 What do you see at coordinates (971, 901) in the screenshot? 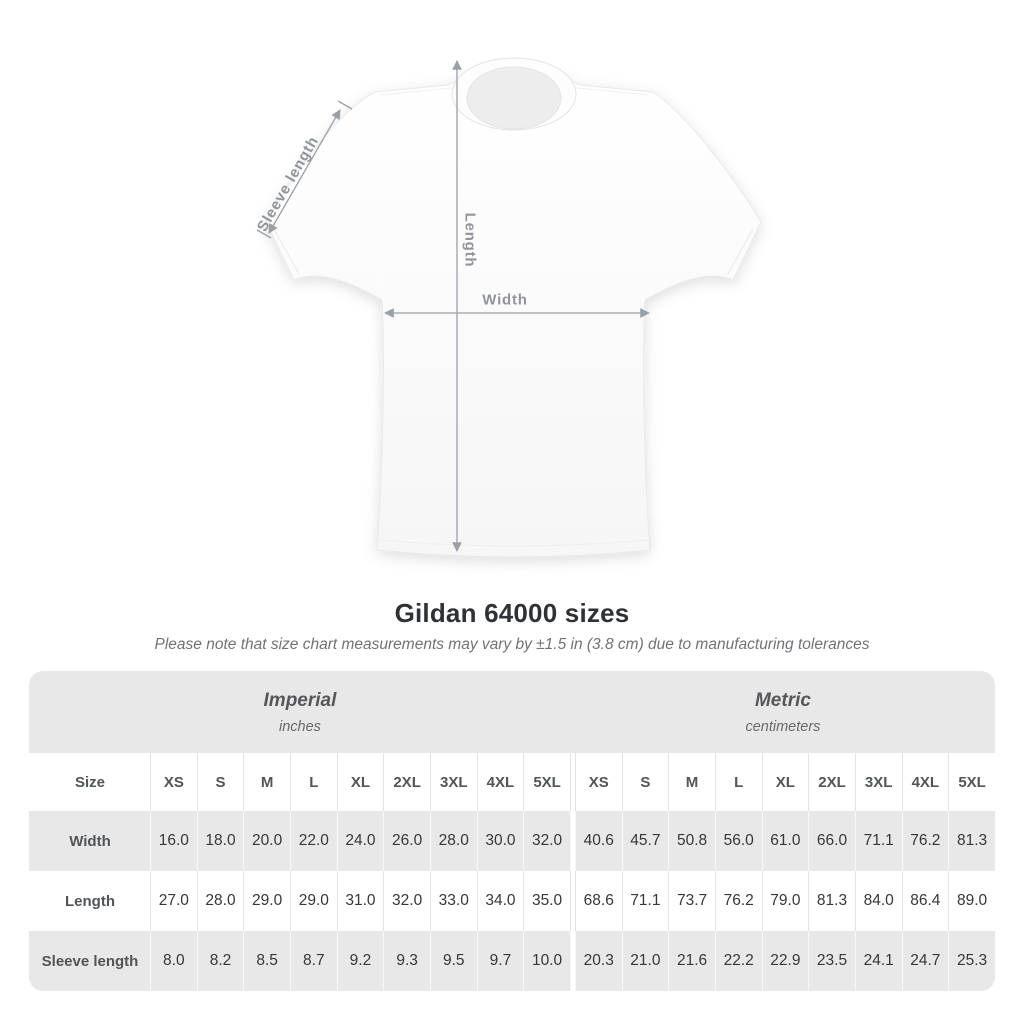
I see `measurement-value: 89.0` at bounding box center [971, 901].